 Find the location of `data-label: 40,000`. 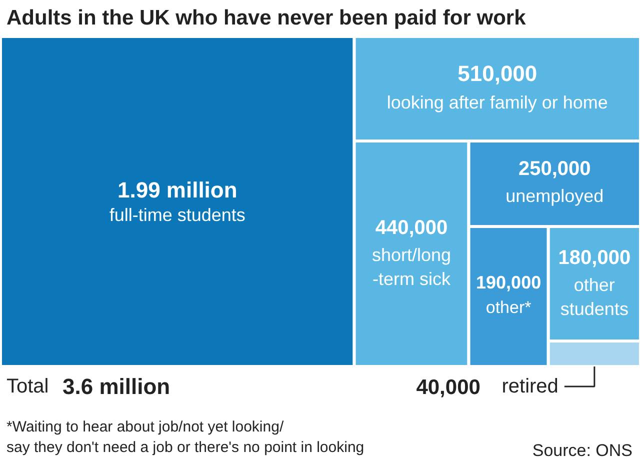

data-label: 40,000 is located at coordinates (448, 387).